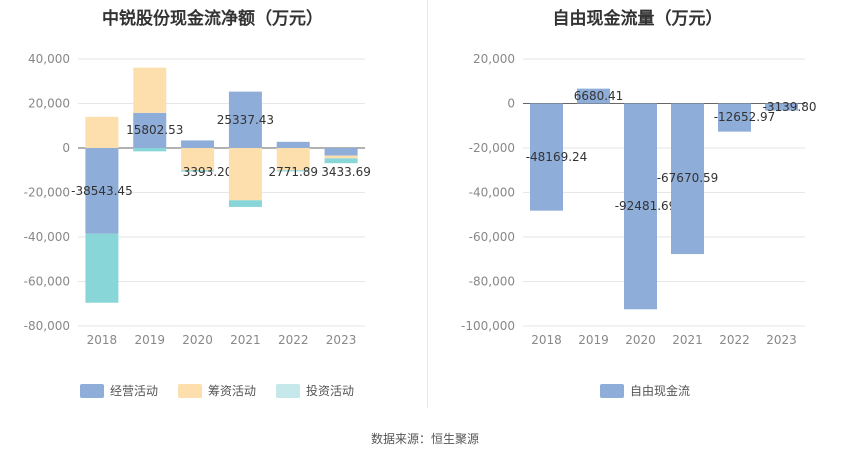  Describe the element at coordinates (232, 391) in the screenshot. I see `legend-label-financing: 筹资活动` at that location.